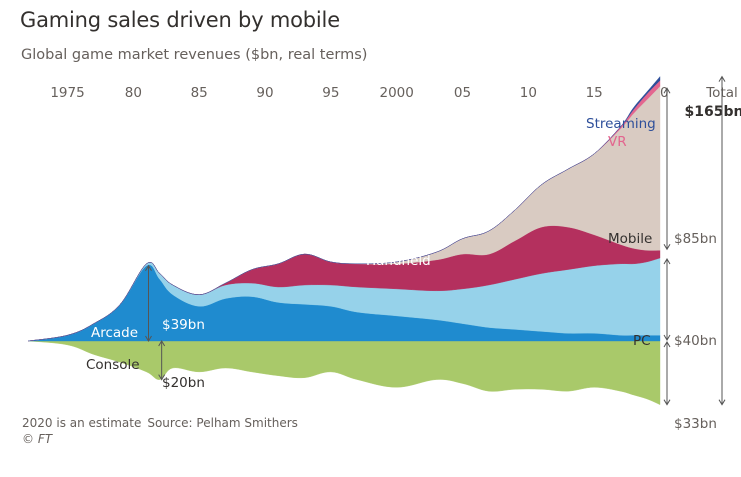 The width and height of the screenshot is (741, 477). I want to click on mobile-2020-label: $85bn, so click(695, 239).